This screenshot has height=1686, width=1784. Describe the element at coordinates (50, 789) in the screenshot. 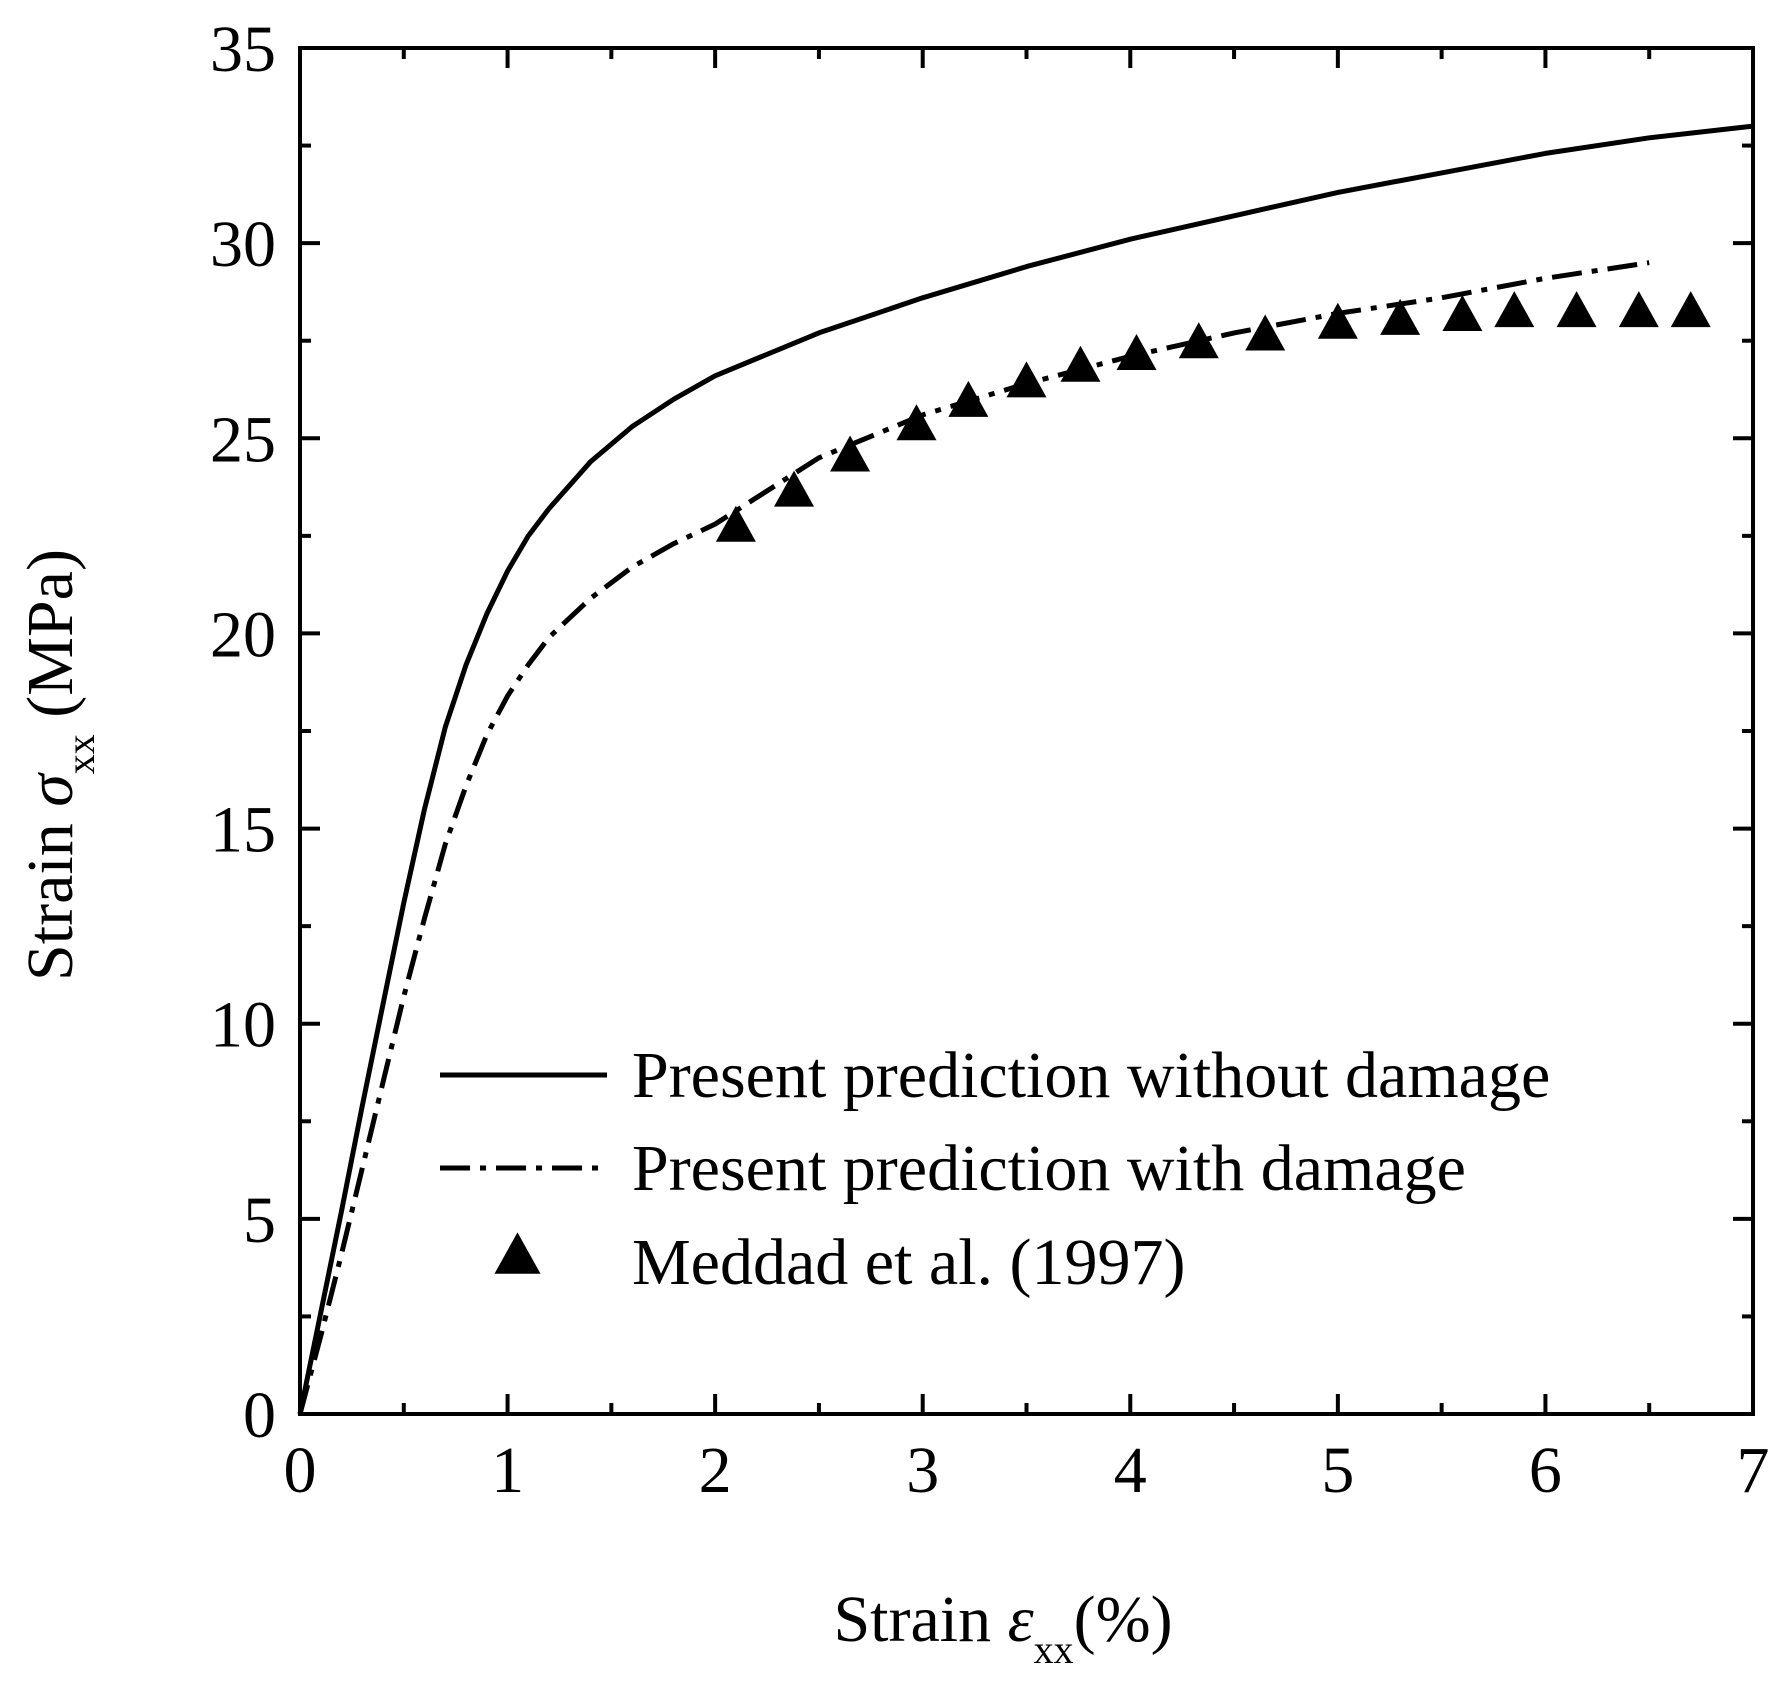

I see `y-axis-title-symbol: σ` at that location.